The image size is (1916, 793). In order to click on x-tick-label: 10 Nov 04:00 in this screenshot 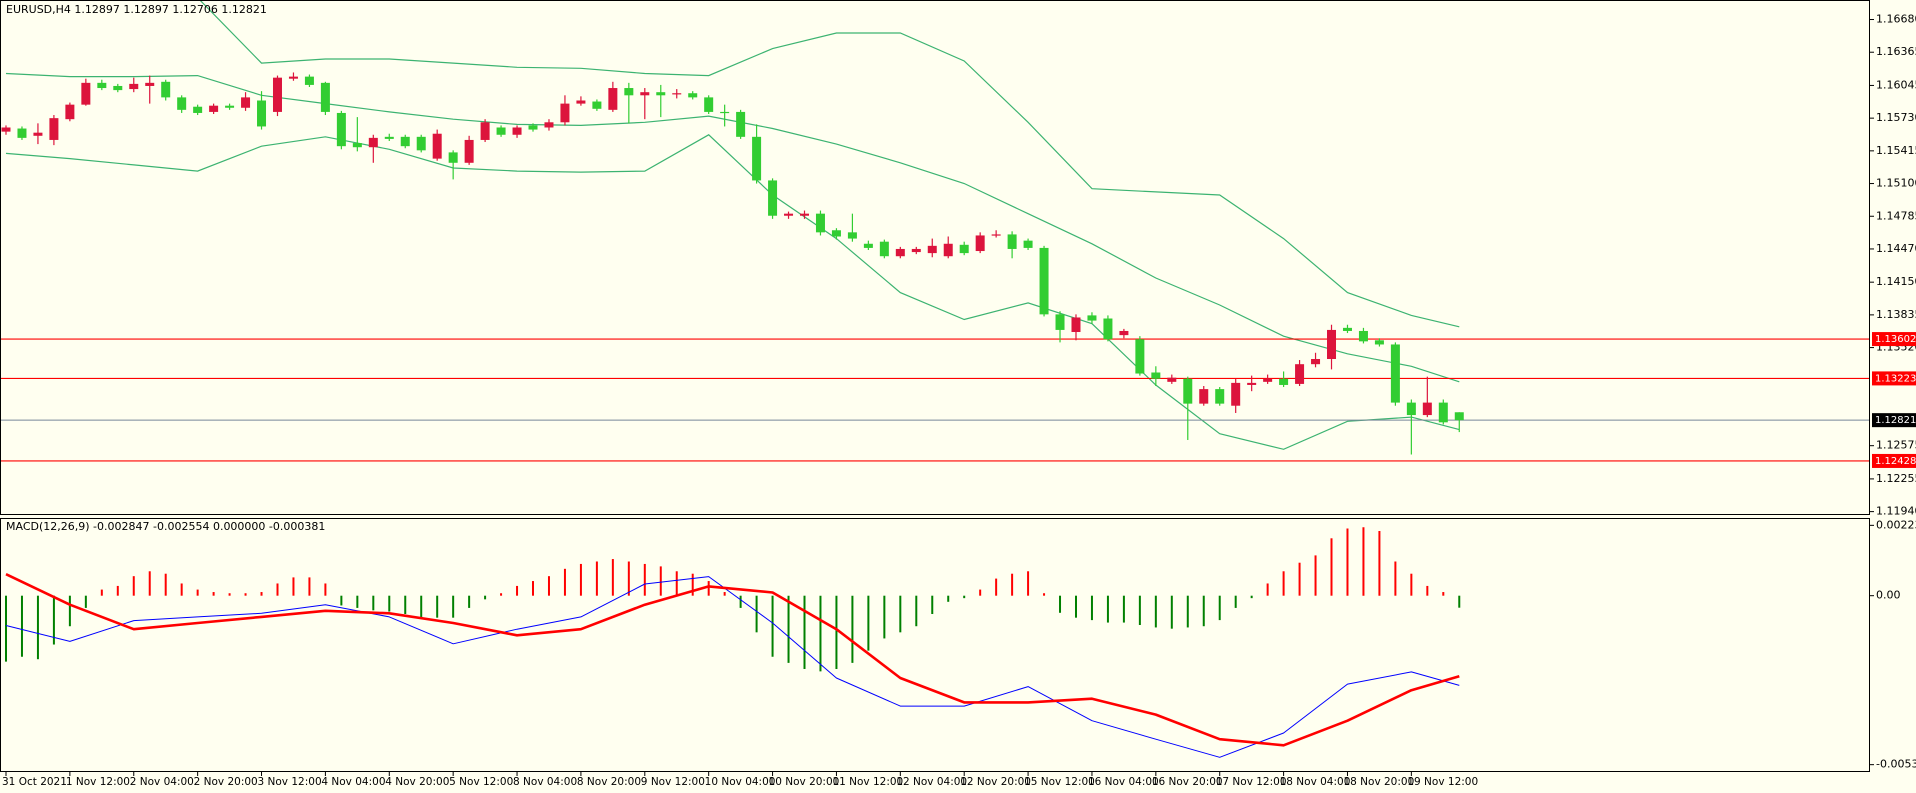, I will do `click(740, 782)`.